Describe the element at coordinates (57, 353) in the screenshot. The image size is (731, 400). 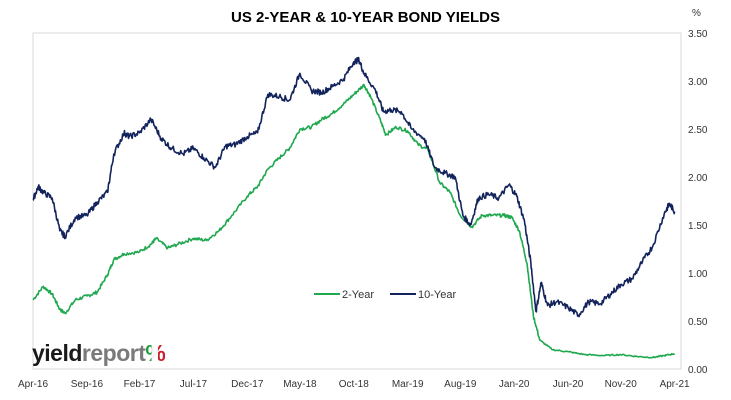
I see `logo-text-yield: yield` at that location.